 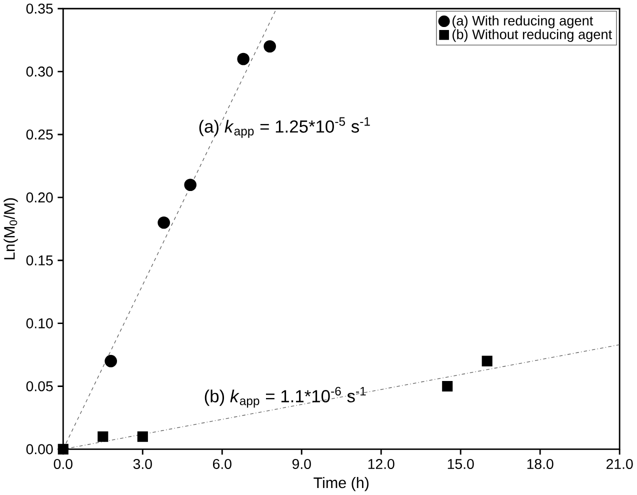 What do you see at coordinates (284, 127) in the screenshot?
I see `annotation: (a) k$_{app}$ = 1.25*10$^{-5}$ s$^{-1}$` at bounding box center [284, 127].